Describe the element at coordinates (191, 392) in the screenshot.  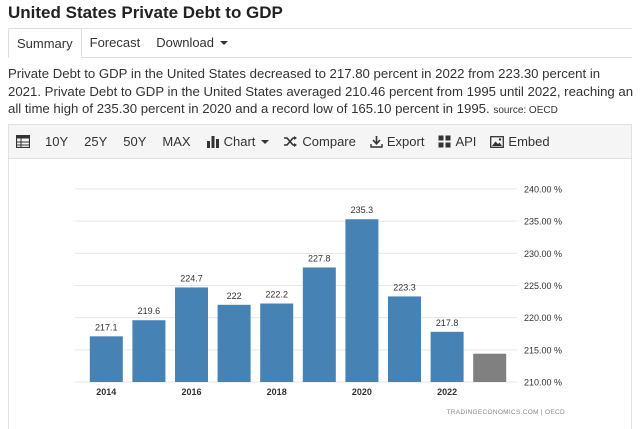
I see `x-tick-label: 2016` at that location.